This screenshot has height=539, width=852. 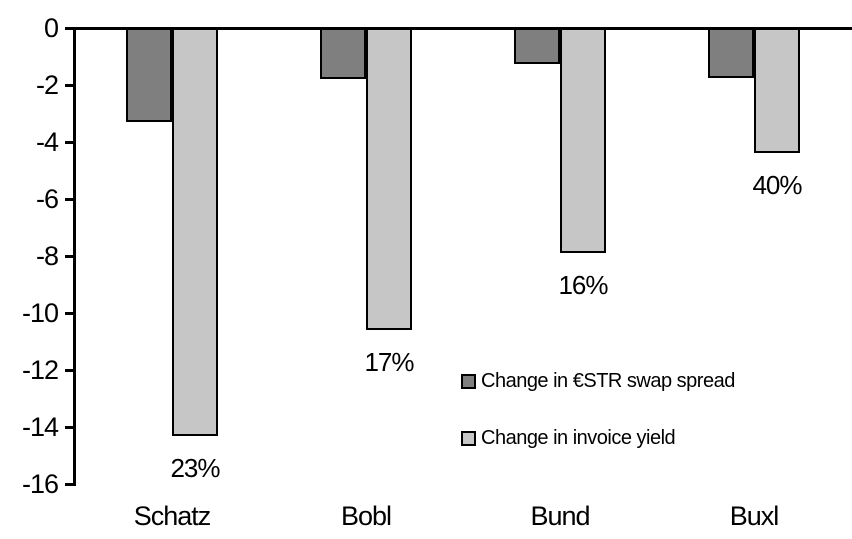 I want to click on legend-label-swap-spread: Change in €STR swap spread, so click(x=608, y=381).